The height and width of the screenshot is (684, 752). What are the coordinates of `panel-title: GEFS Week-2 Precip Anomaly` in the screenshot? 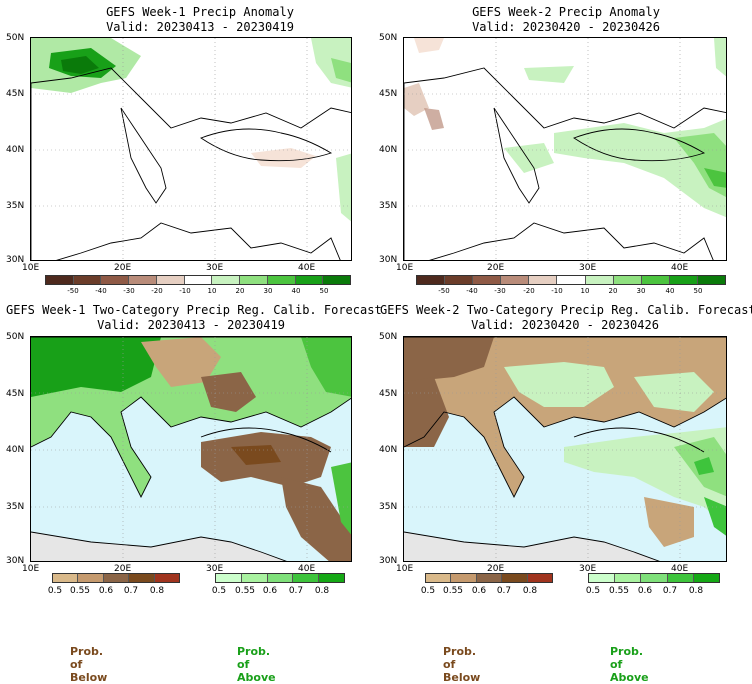 It's located at (566, 12).